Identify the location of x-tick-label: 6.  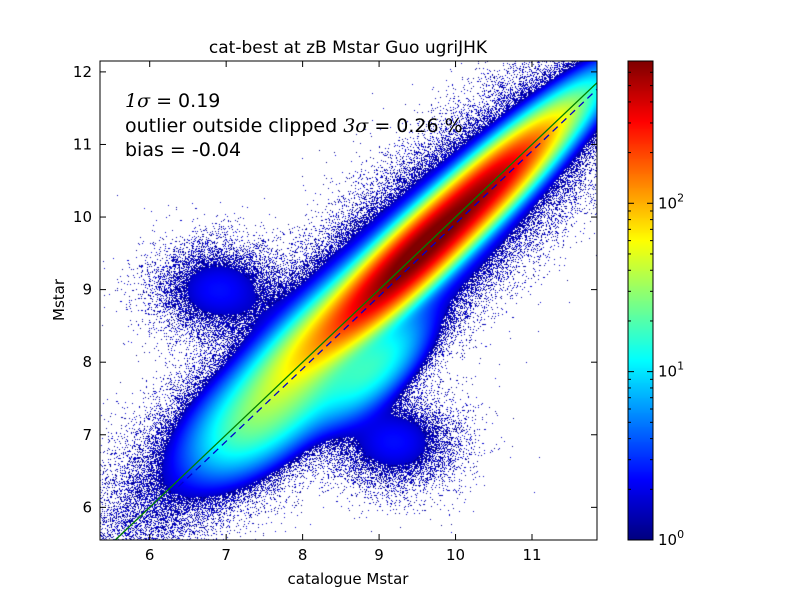
(150, 555).